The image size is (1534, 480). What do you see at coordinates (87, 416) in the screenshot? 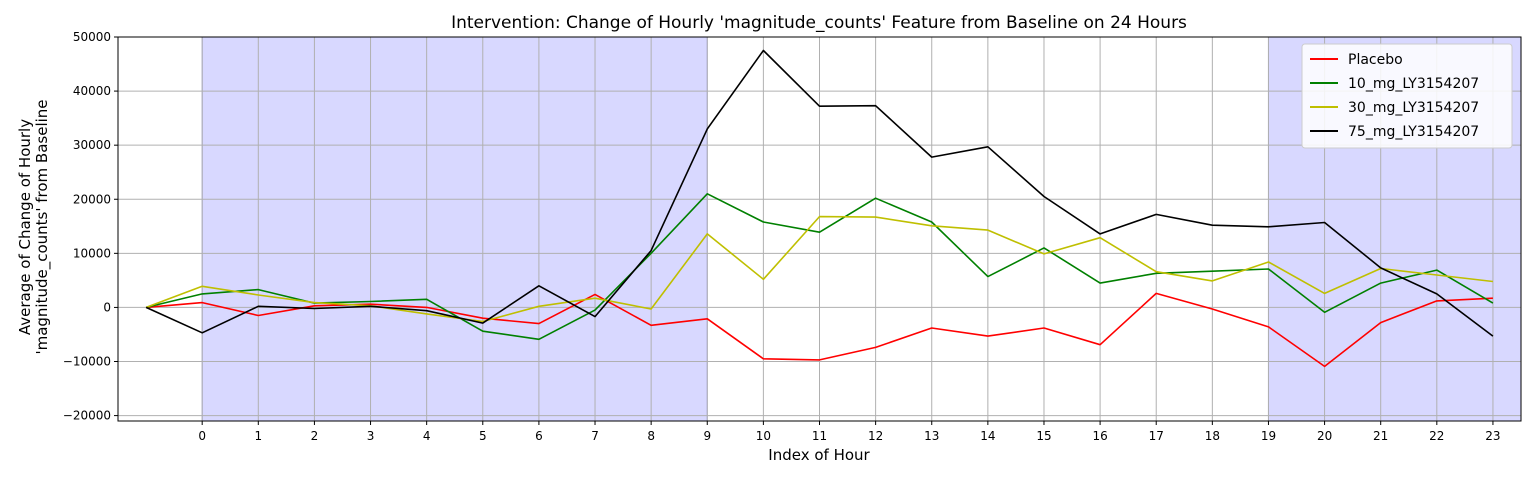
I see `y-tick-label: −20000` at bounding box center [87, 416].